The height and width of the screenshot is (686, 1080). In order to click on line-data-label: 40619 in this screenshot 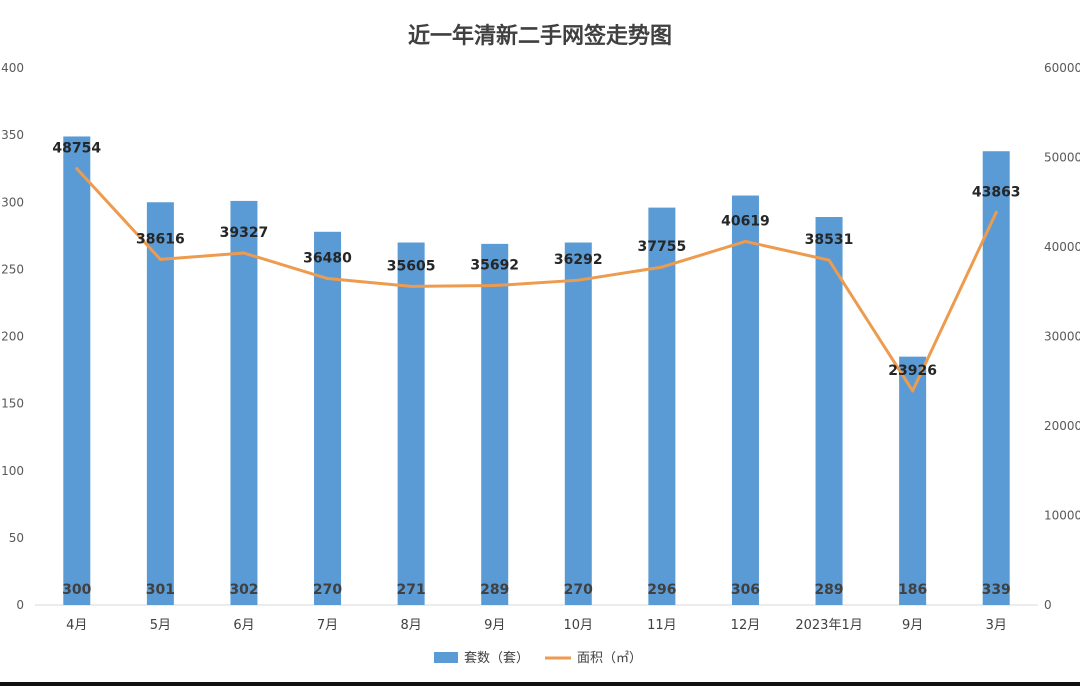, I will do `click(745, 221)`.